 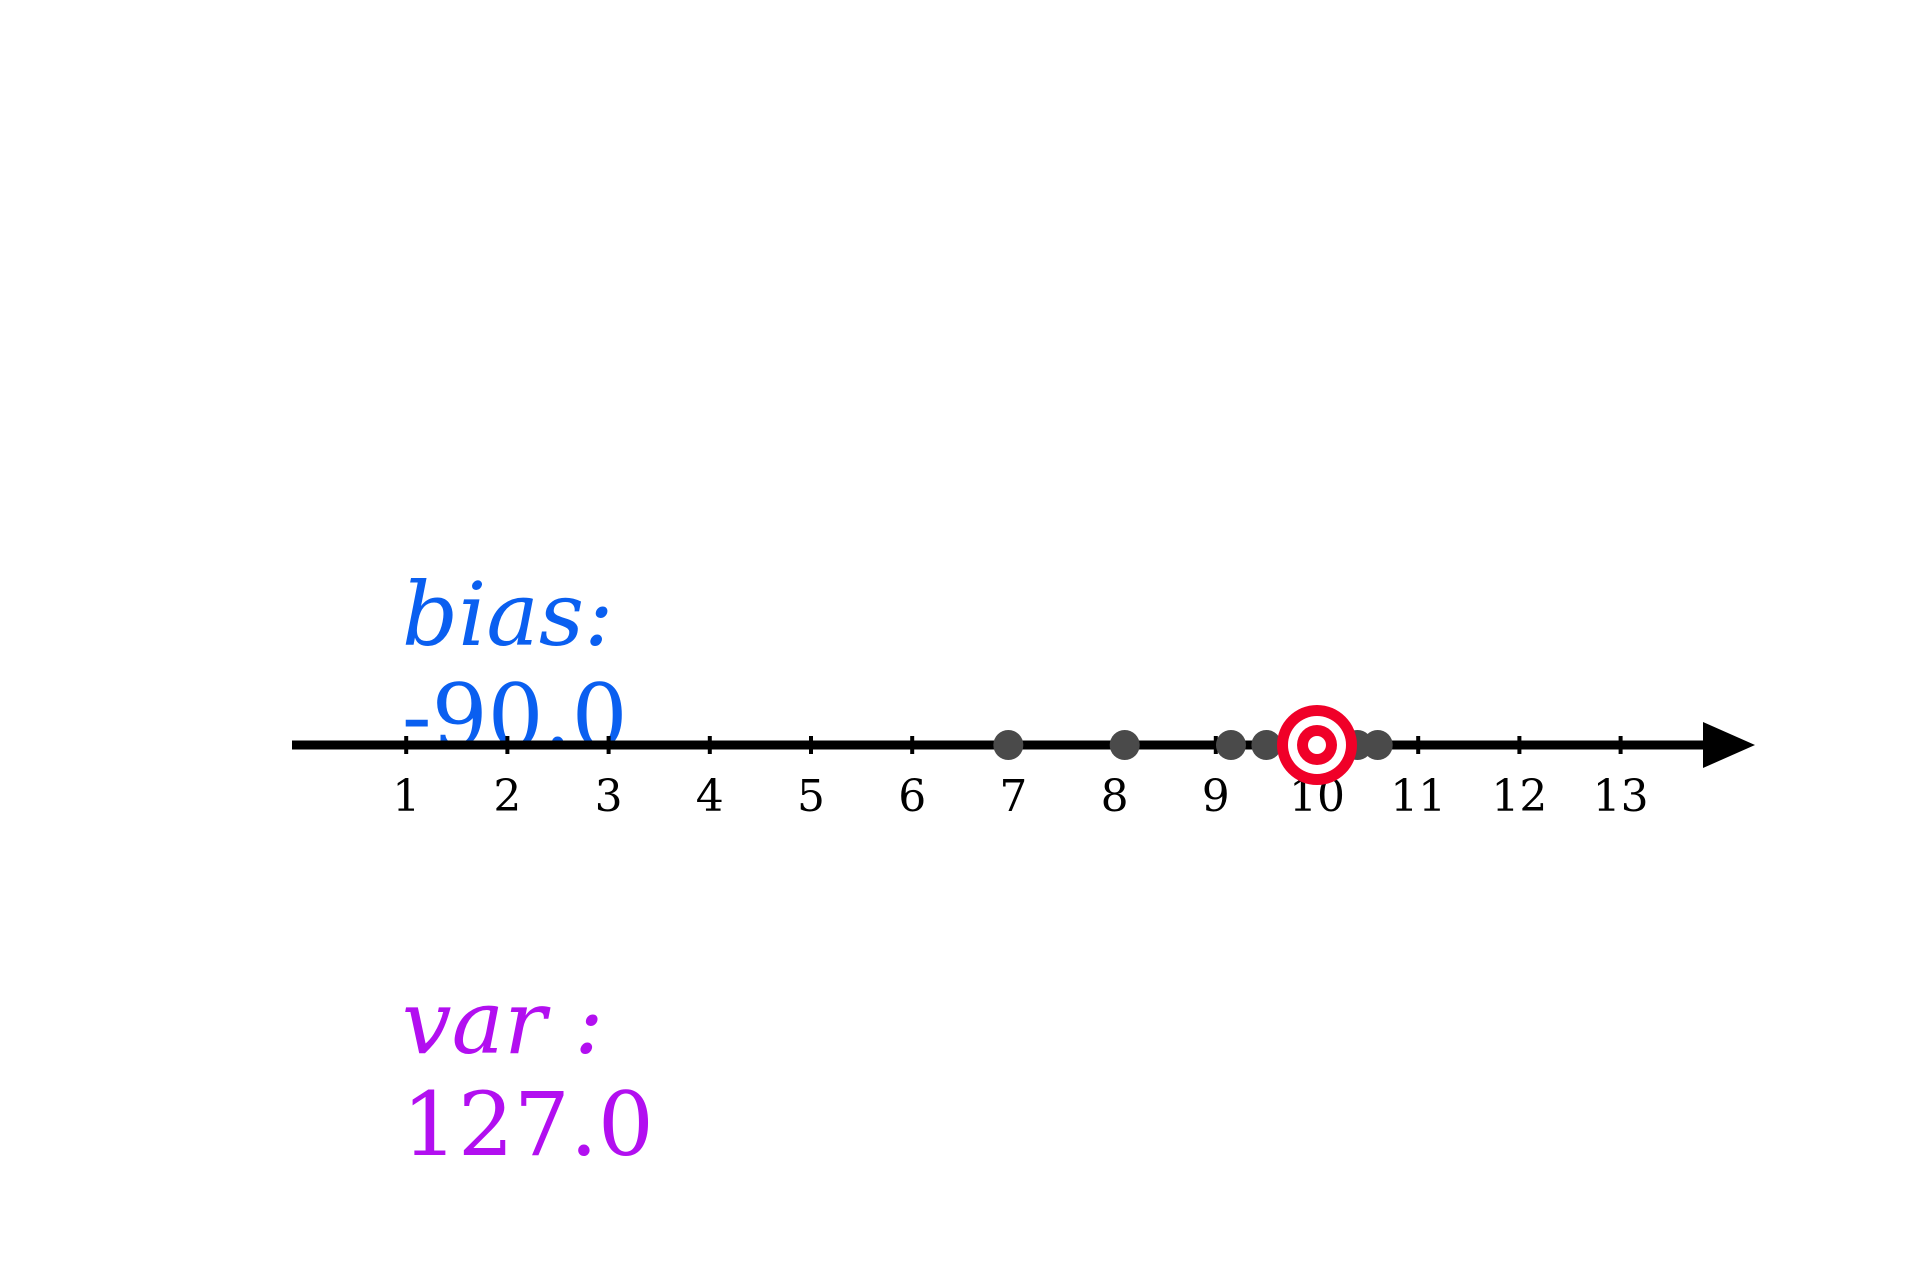 I want to click on bias-value: -90.0, so click(x=514, y=716).